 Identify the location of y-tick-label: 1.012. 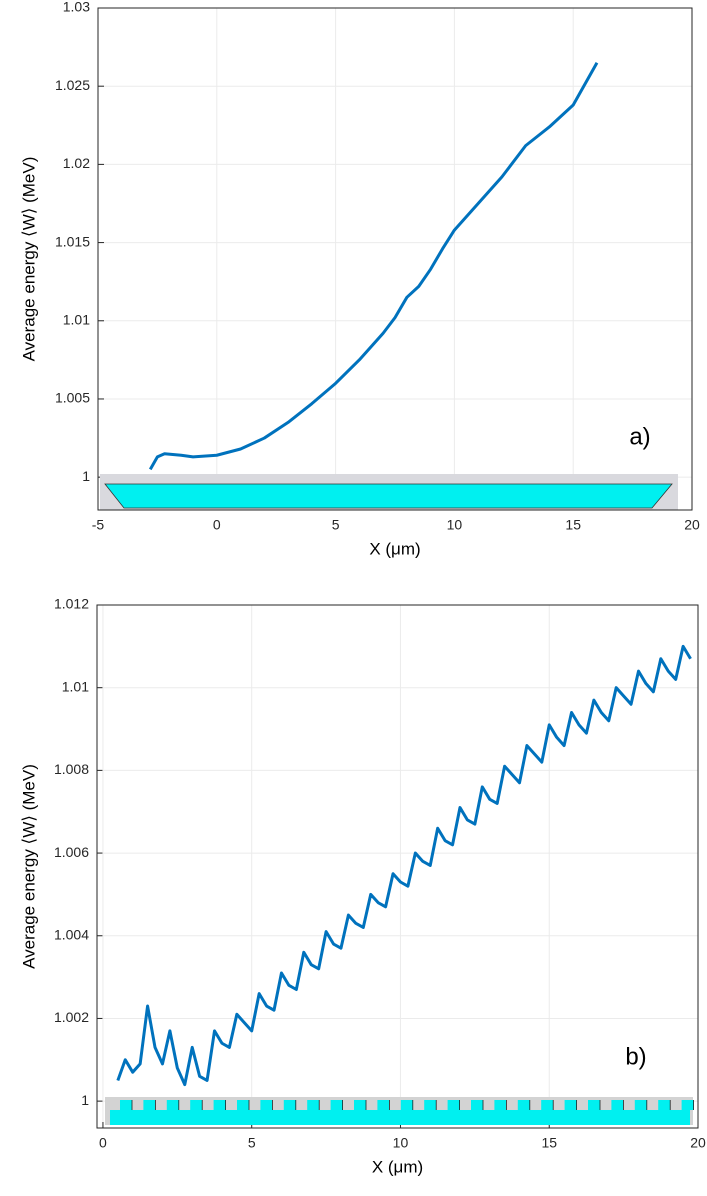
(71, 604).